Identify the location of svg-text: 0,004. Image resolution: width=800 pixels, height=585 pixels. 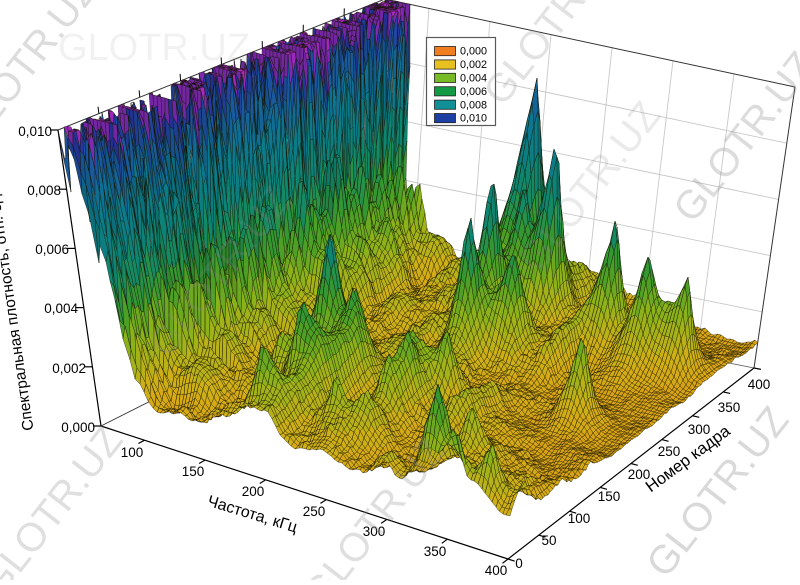
(61, 308).